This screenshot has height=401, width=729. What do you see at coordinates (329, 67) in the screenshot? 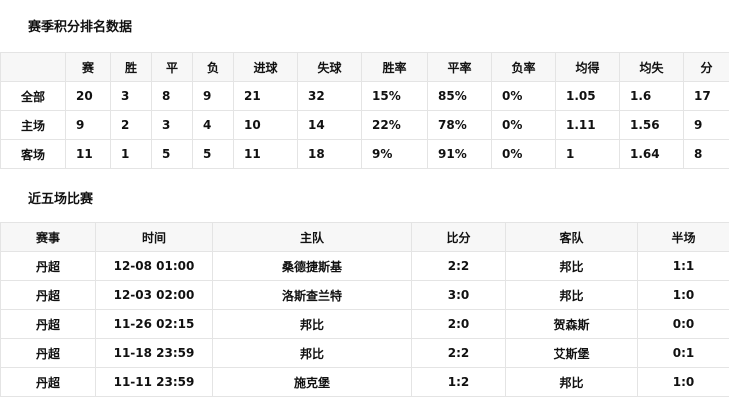
I see `column-header: 失球` at bounding box center [329, 67].